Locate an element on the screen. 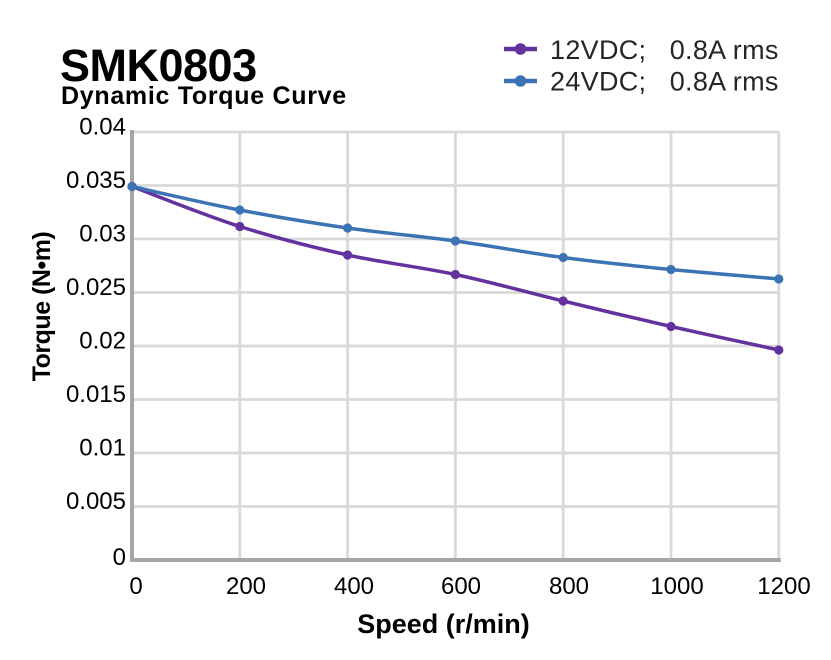 The width and height of the screenshot is (831, 660). svg-text: 0.025 is located at coordinates (96, 287).